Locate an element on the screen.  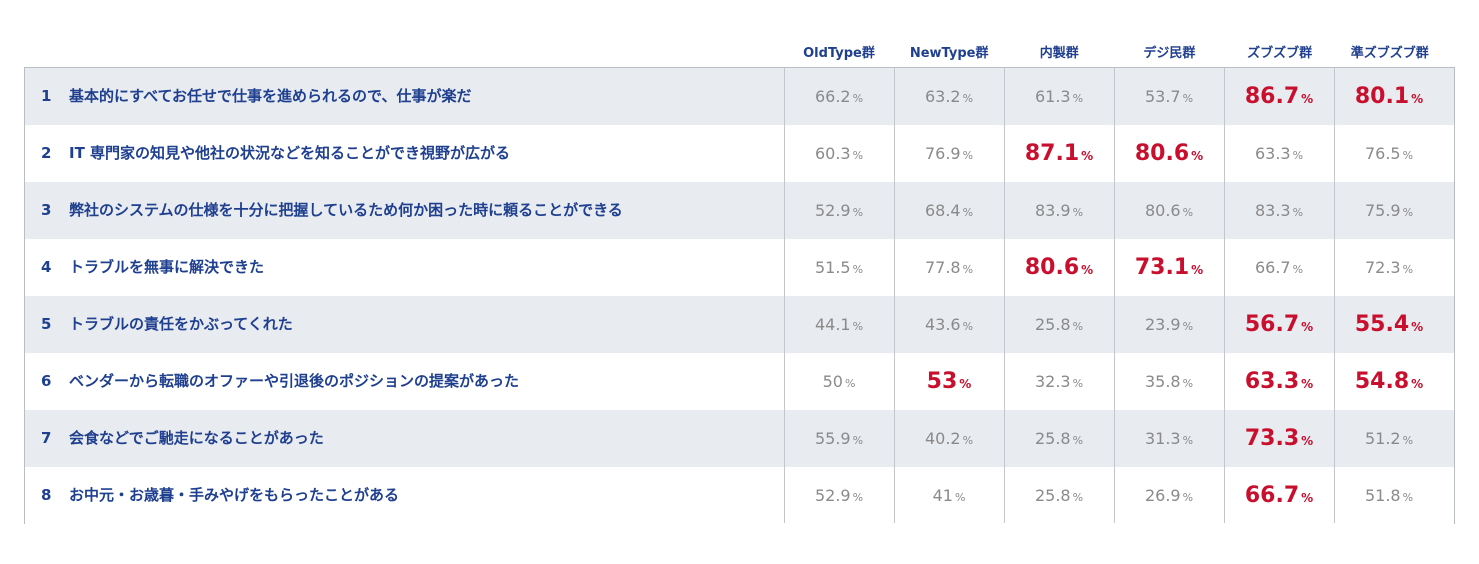
value-number: 26.9 is located at coordinates (1162, 495).